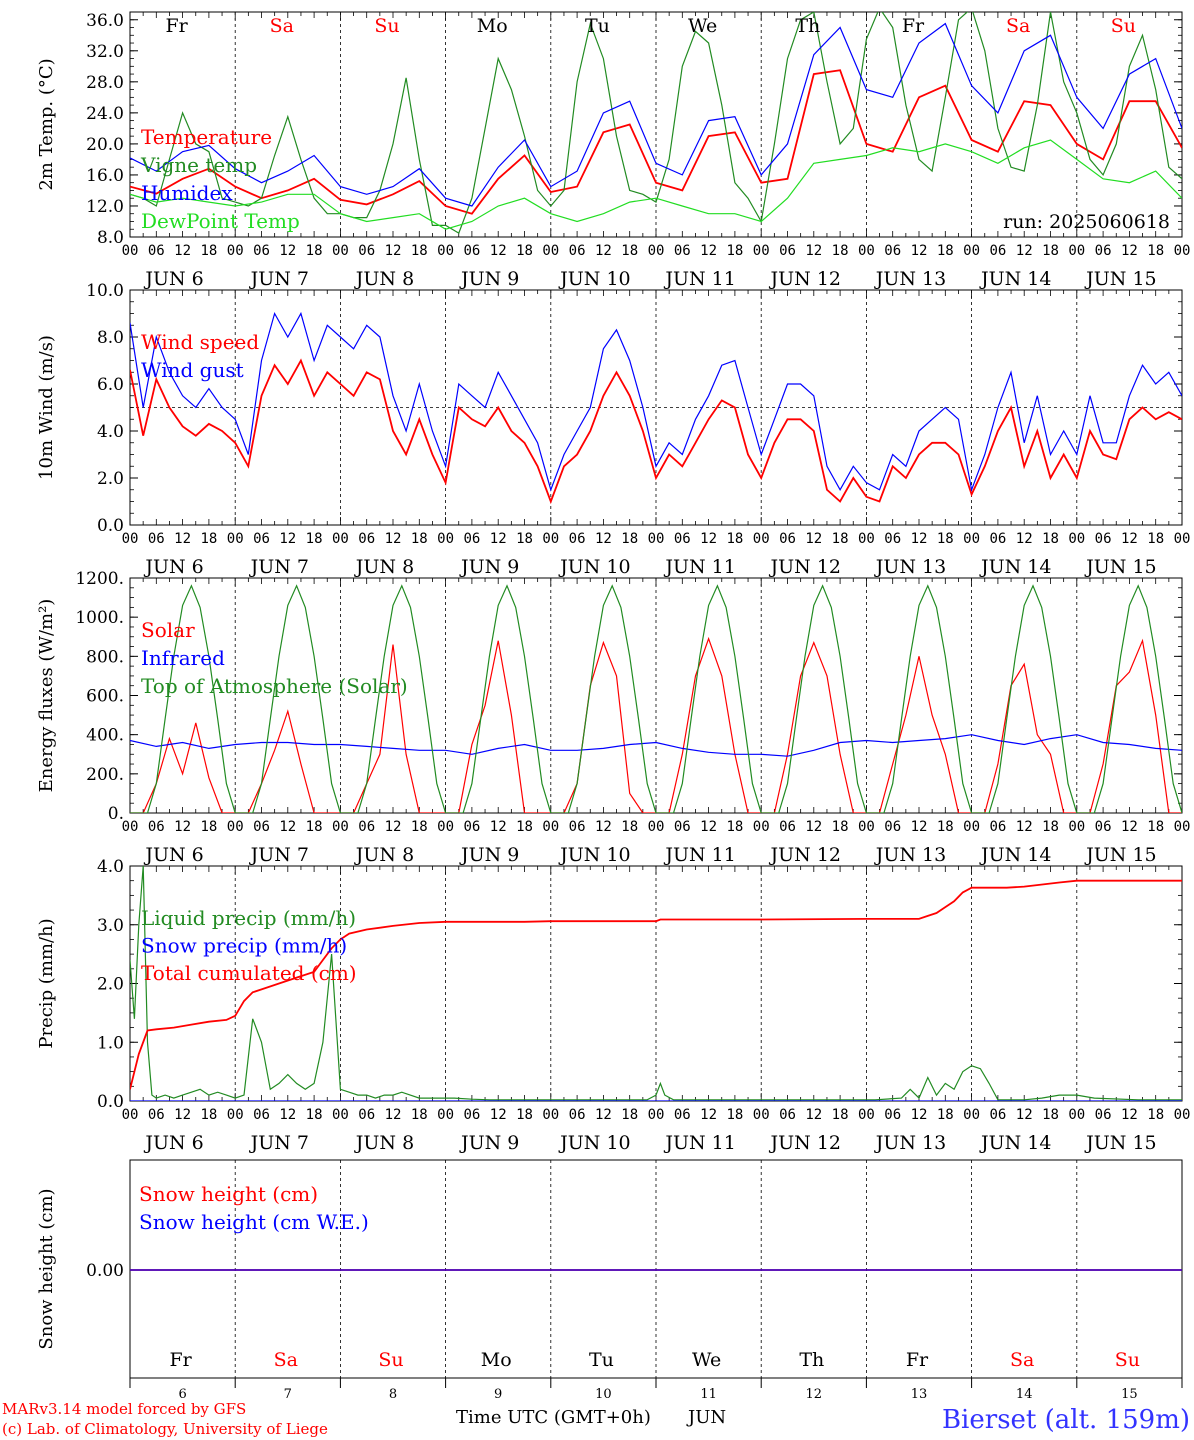  Describe the element at coordinates (814, 1394) in the screenshot. I see `day-number: 12` at that location.